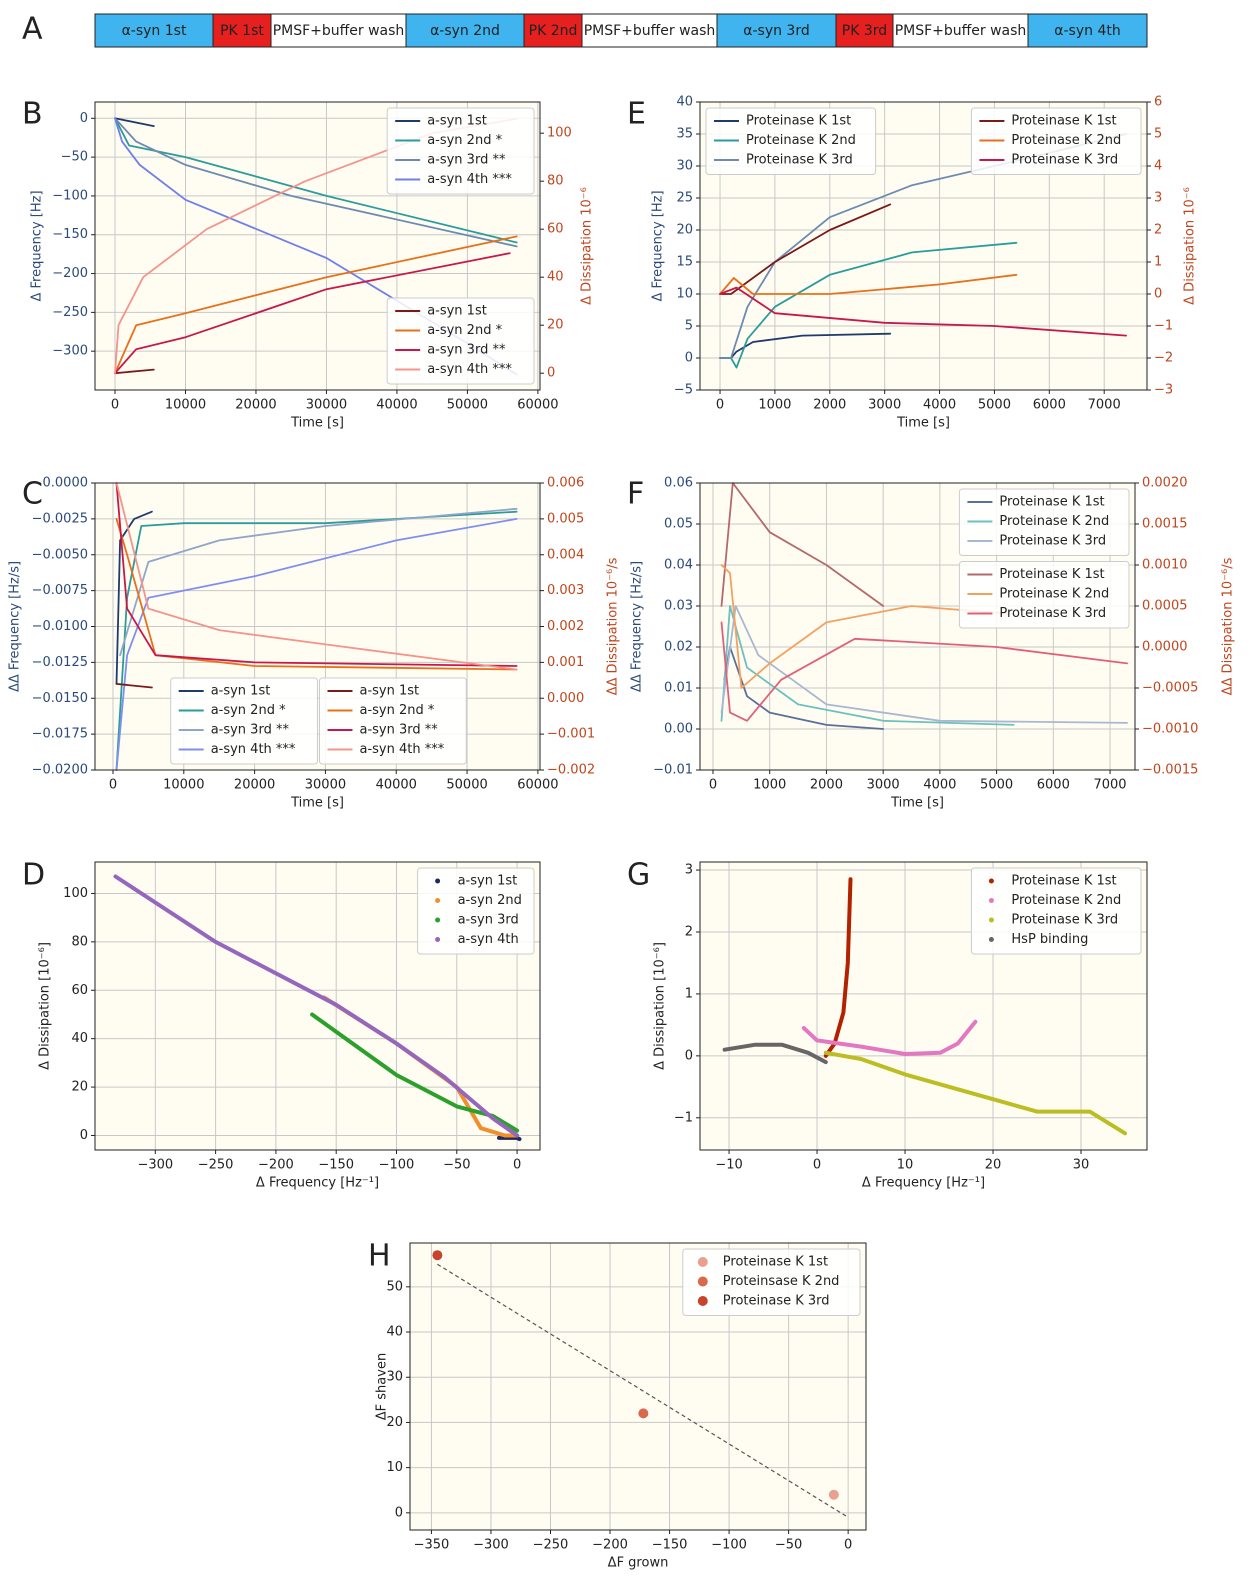 The height and width of the screenshot is (1595, 1254). What do you see at coordinates (465, 31) in the screenshot?
I see `protocol-step-label: α-syn 2nd` at bounding box center [465, 31].